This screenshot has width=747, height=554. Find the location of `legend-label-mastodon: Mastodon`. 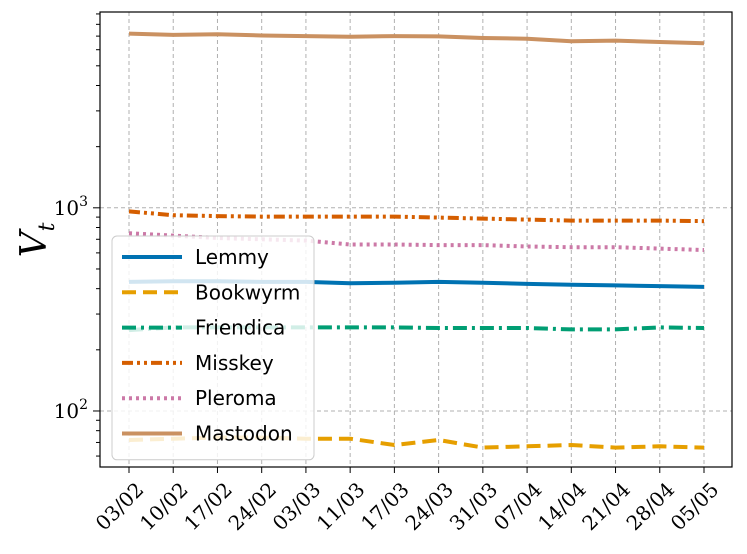

legend-label-mastodon: Mastodon is located at coordinates (244, 434).